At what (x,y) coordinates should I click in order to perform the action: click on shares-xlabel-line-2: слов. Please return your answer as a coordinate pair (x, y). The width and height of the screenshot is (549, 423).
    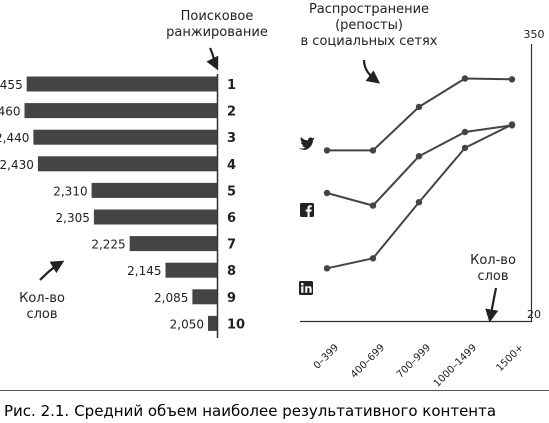
    Looking at the image, I should click on (492, 276).